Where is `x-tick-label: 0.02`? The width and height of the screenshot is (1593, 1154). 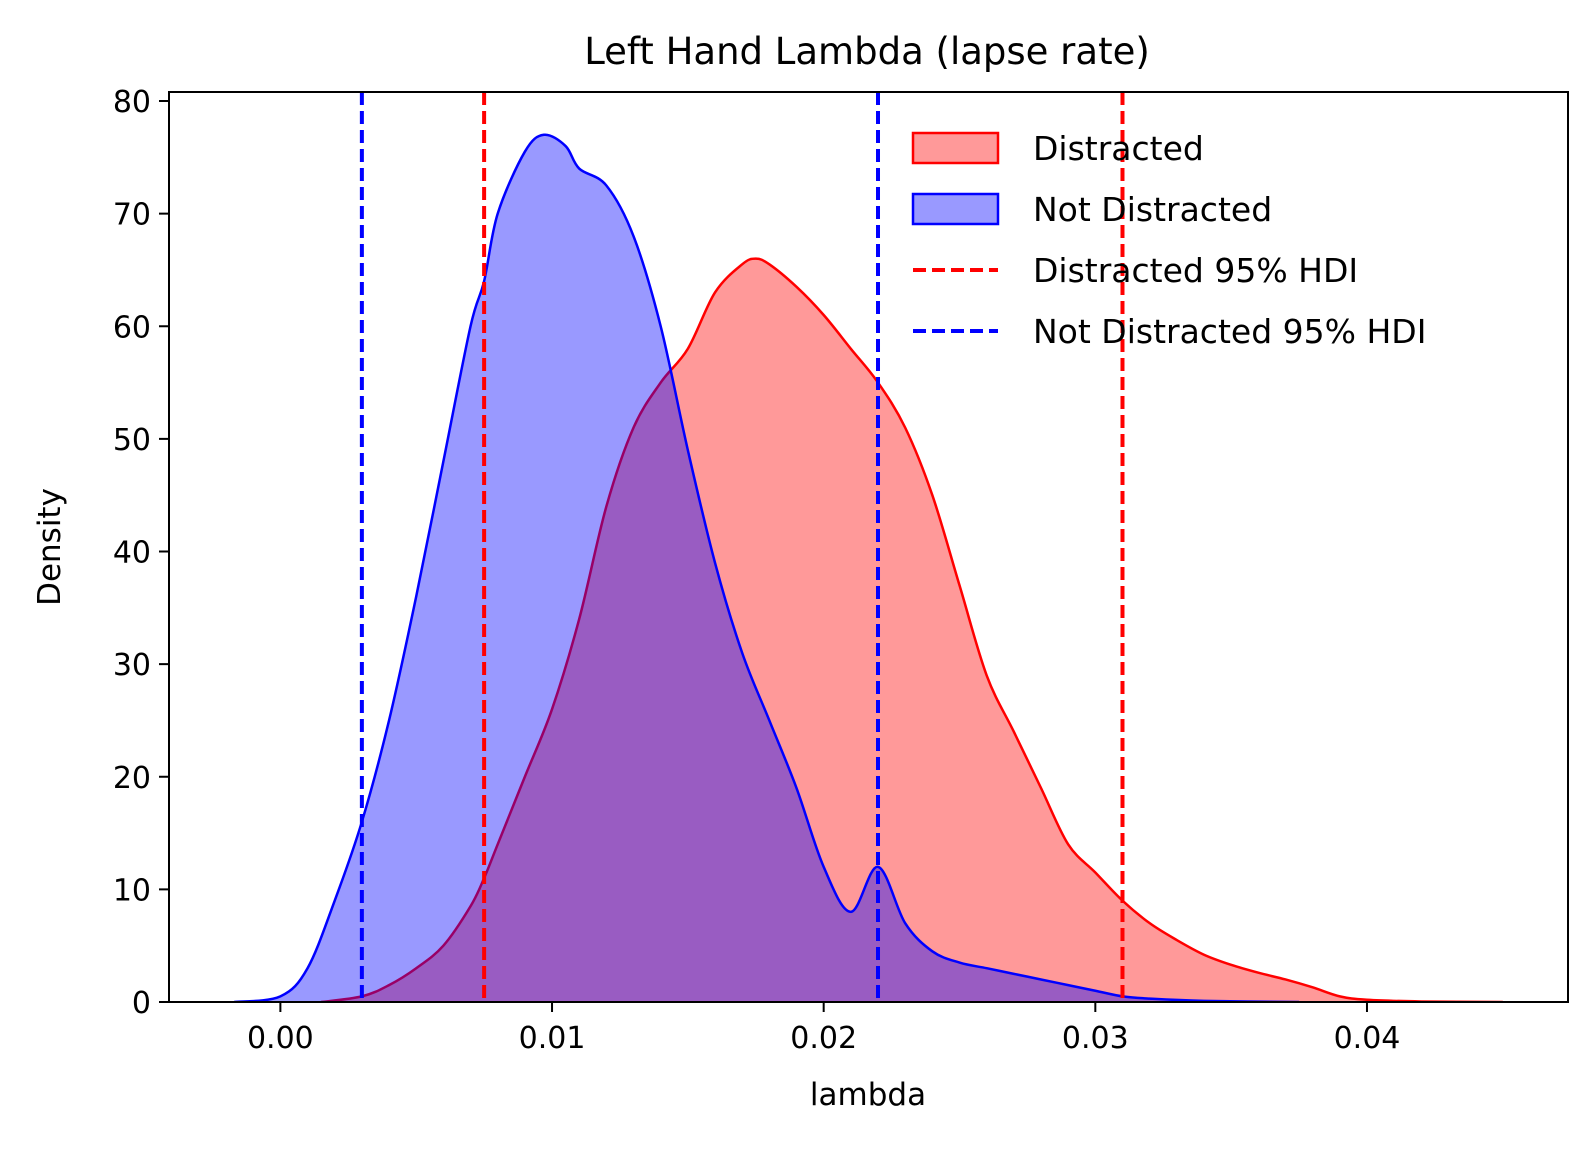
x-tick-label: 0.02 is located at coordinates (823, 1038).